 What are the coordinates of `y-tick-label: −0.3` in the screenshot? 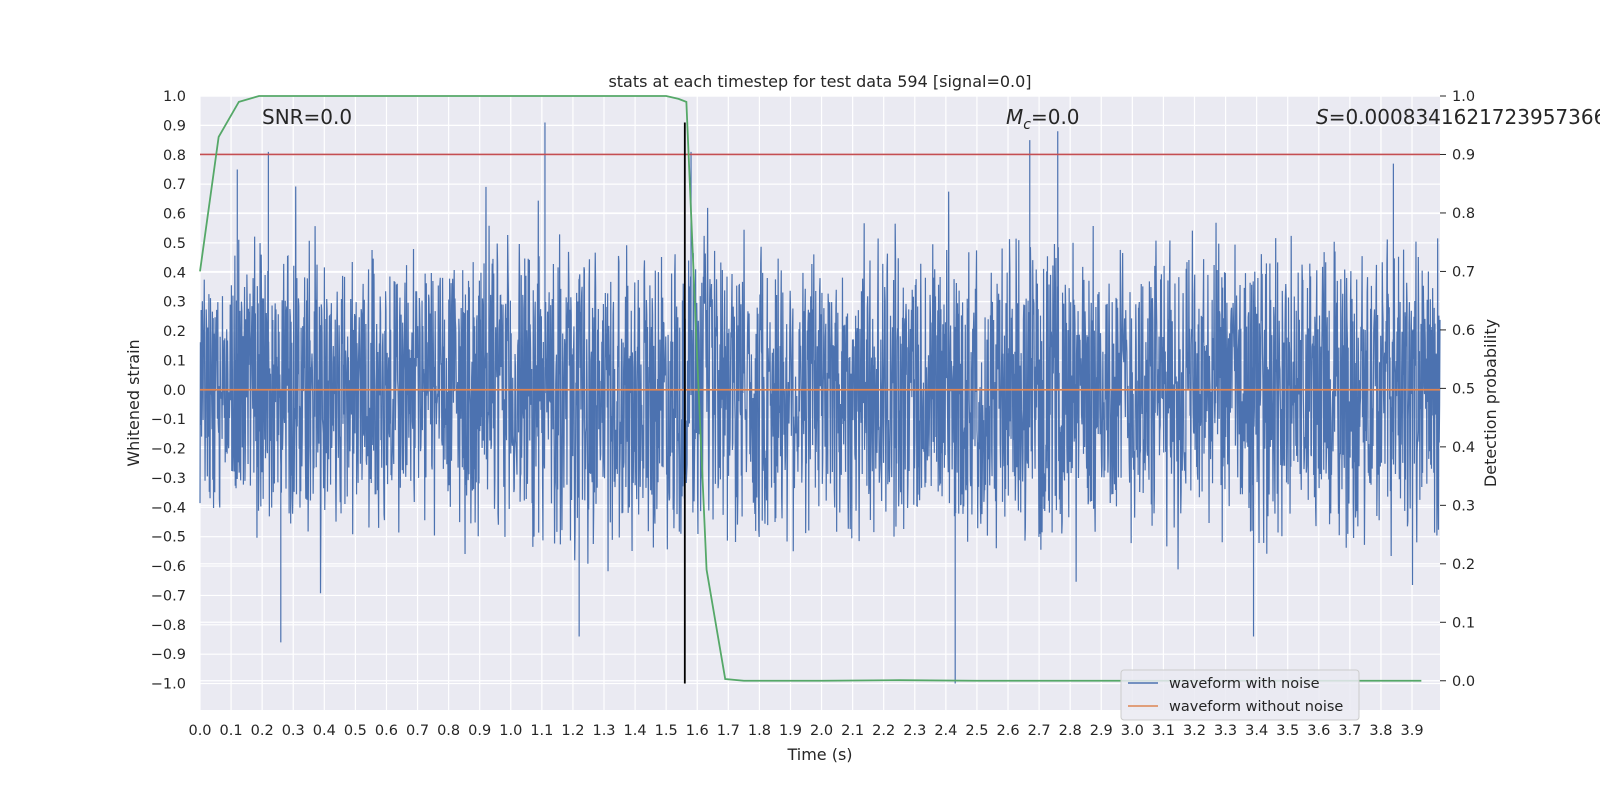 It's located at (168, 479).